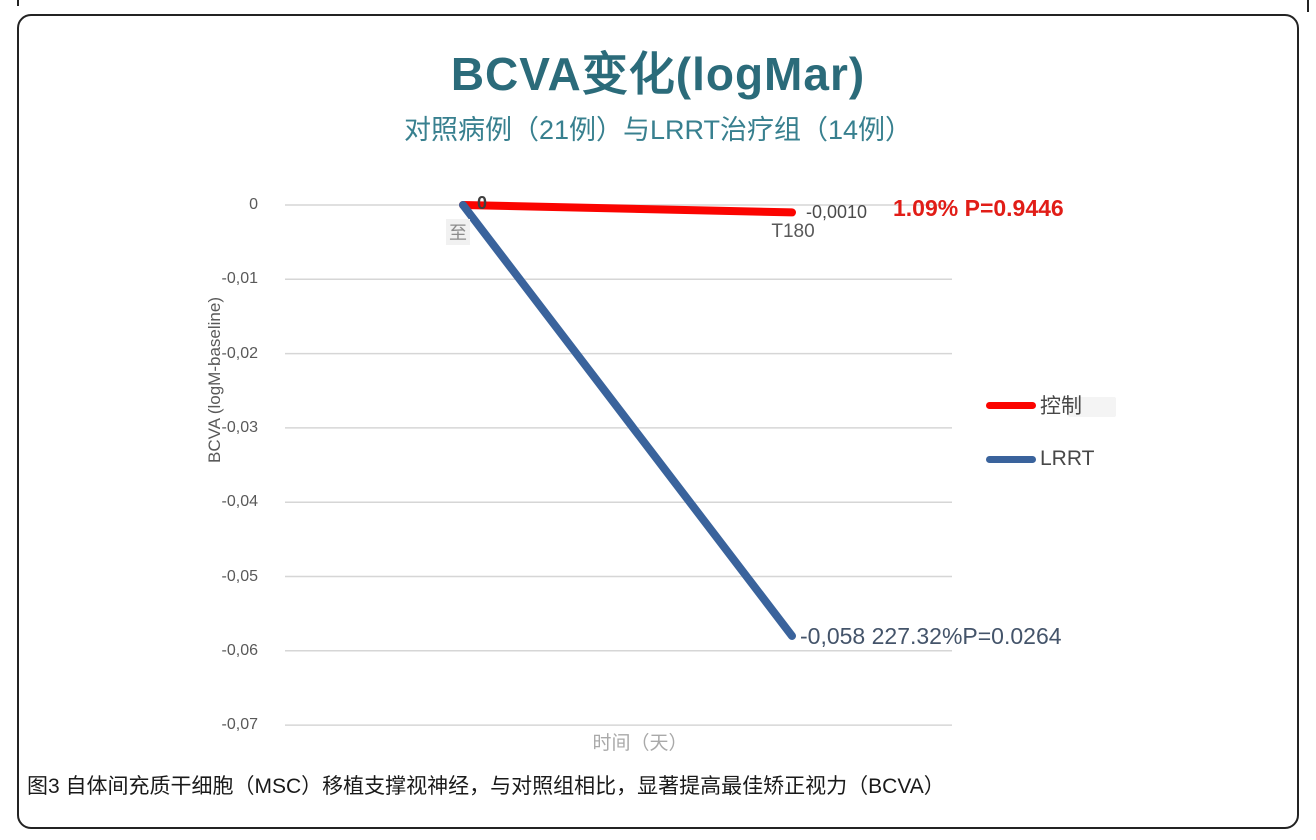 This screenshot has height=840, width=1316. What do you see at coordinates (18, 3) in the screenshot?
I see `outer-border-remnant-left` at bounding box center [18, 3].